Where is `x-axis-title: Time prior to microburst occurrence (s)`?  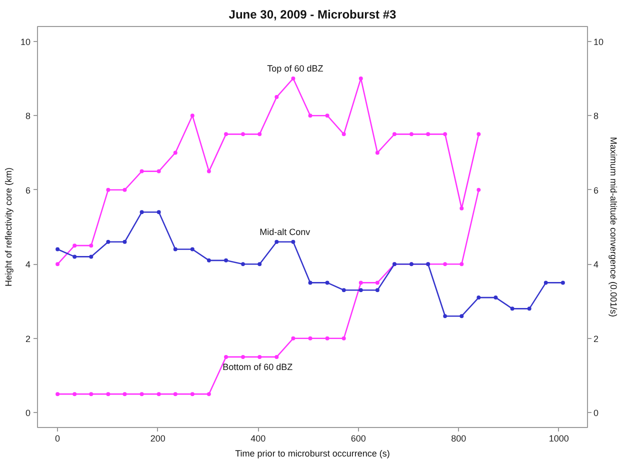 x-axis-title: Time prior to microburst occurrence (s) is located at coordinates (312, 453).